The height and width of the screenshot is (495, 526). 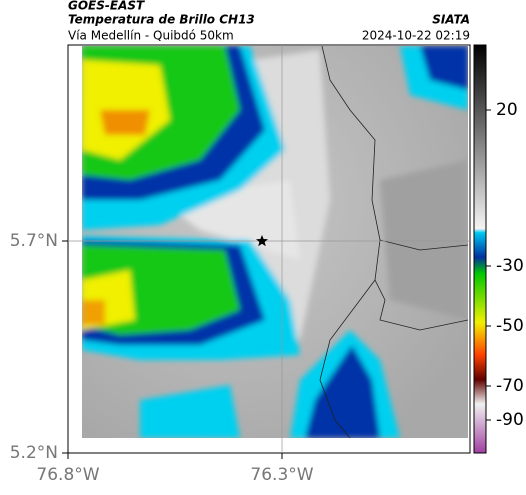 I want to click on location-star, so click(x=262, y=241).